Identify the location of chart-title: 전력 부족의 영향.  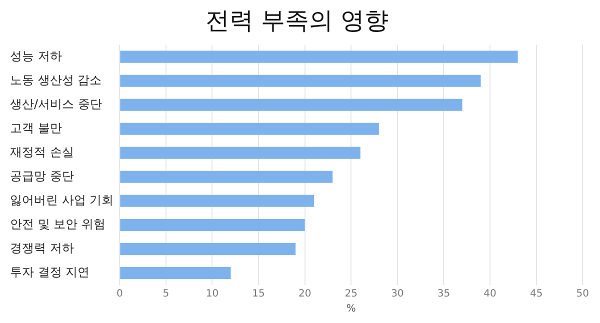
(297, 20).